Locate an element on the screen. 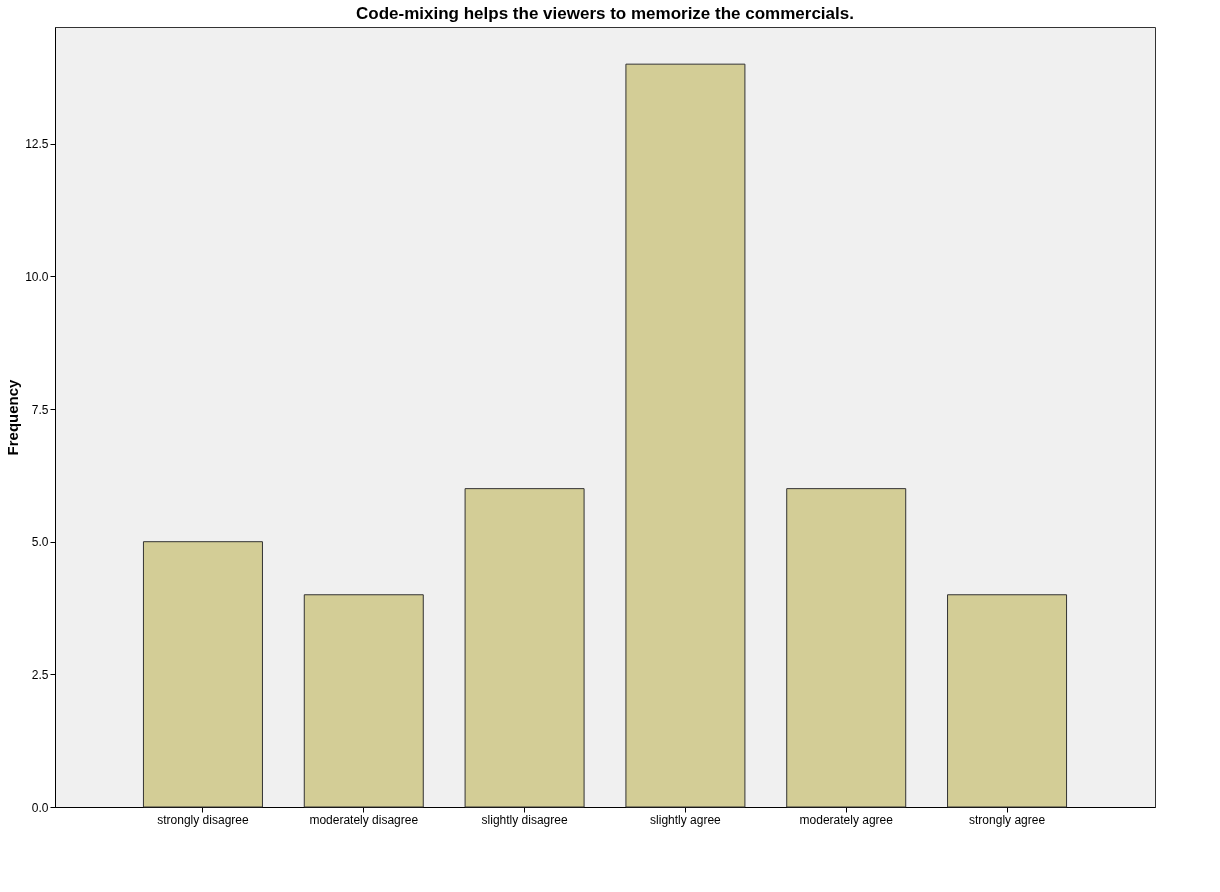 The height and width of the screenshot is (892, 1220). x-tick-label: slightly disagree is located at coordinates (524, 819).